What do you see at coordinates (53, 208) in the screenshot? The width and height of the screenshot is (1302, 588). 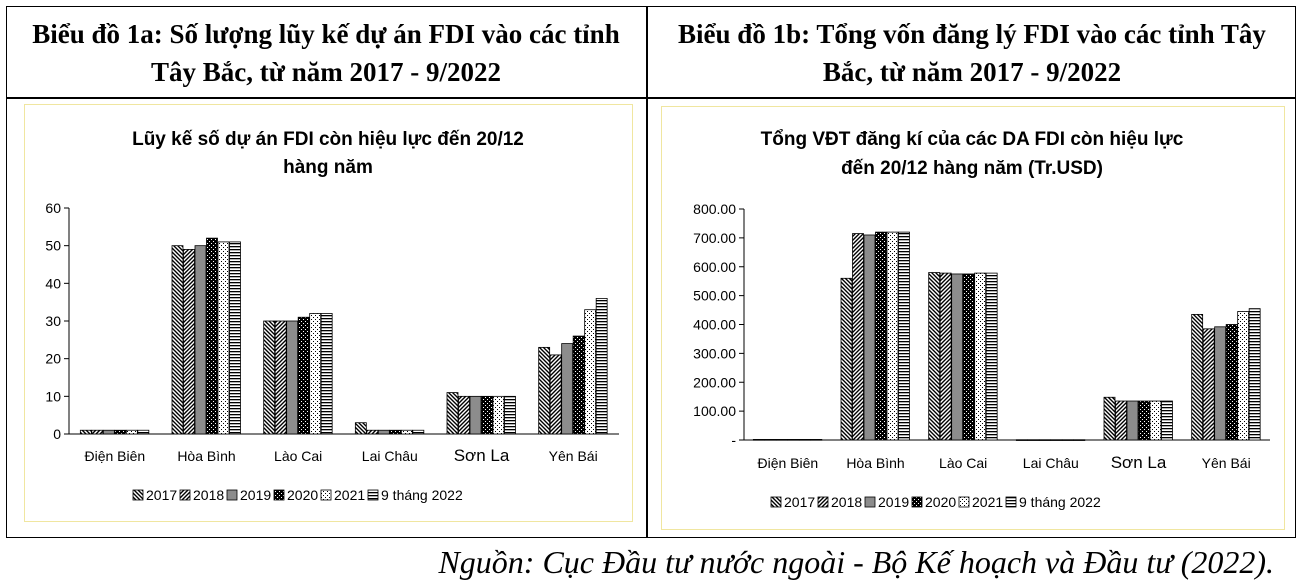 I see `y-tick-label: 60` at bounding box center [53, 208].